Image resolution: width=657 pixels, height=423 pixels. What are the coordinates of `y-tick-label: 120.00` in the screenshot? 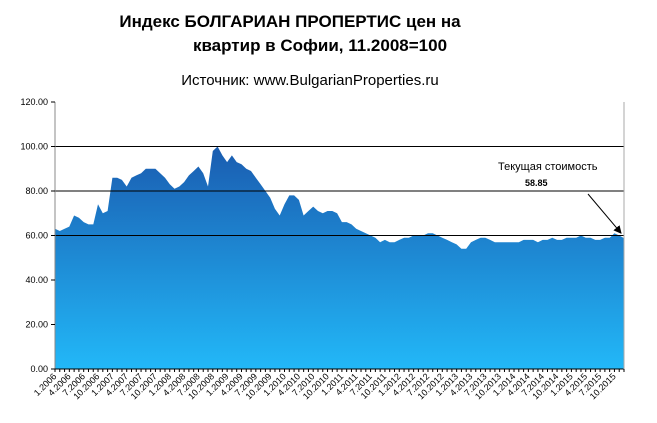 It's located at (34, 102).